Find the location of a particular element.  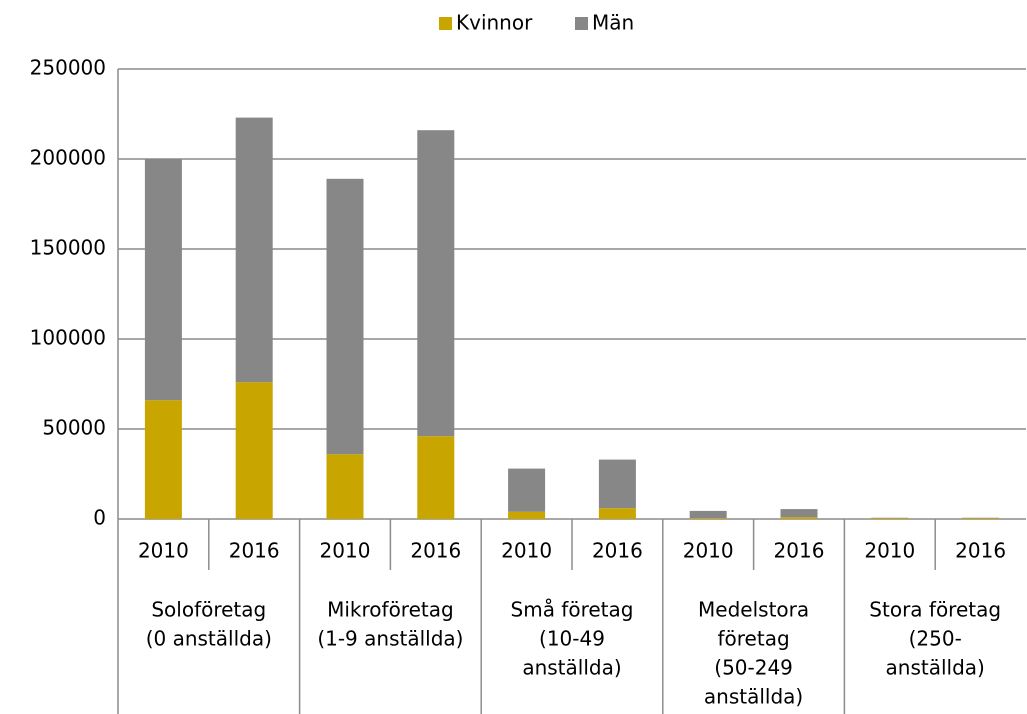

group-label: Mikroföretag is located at coordinates (390, 610).